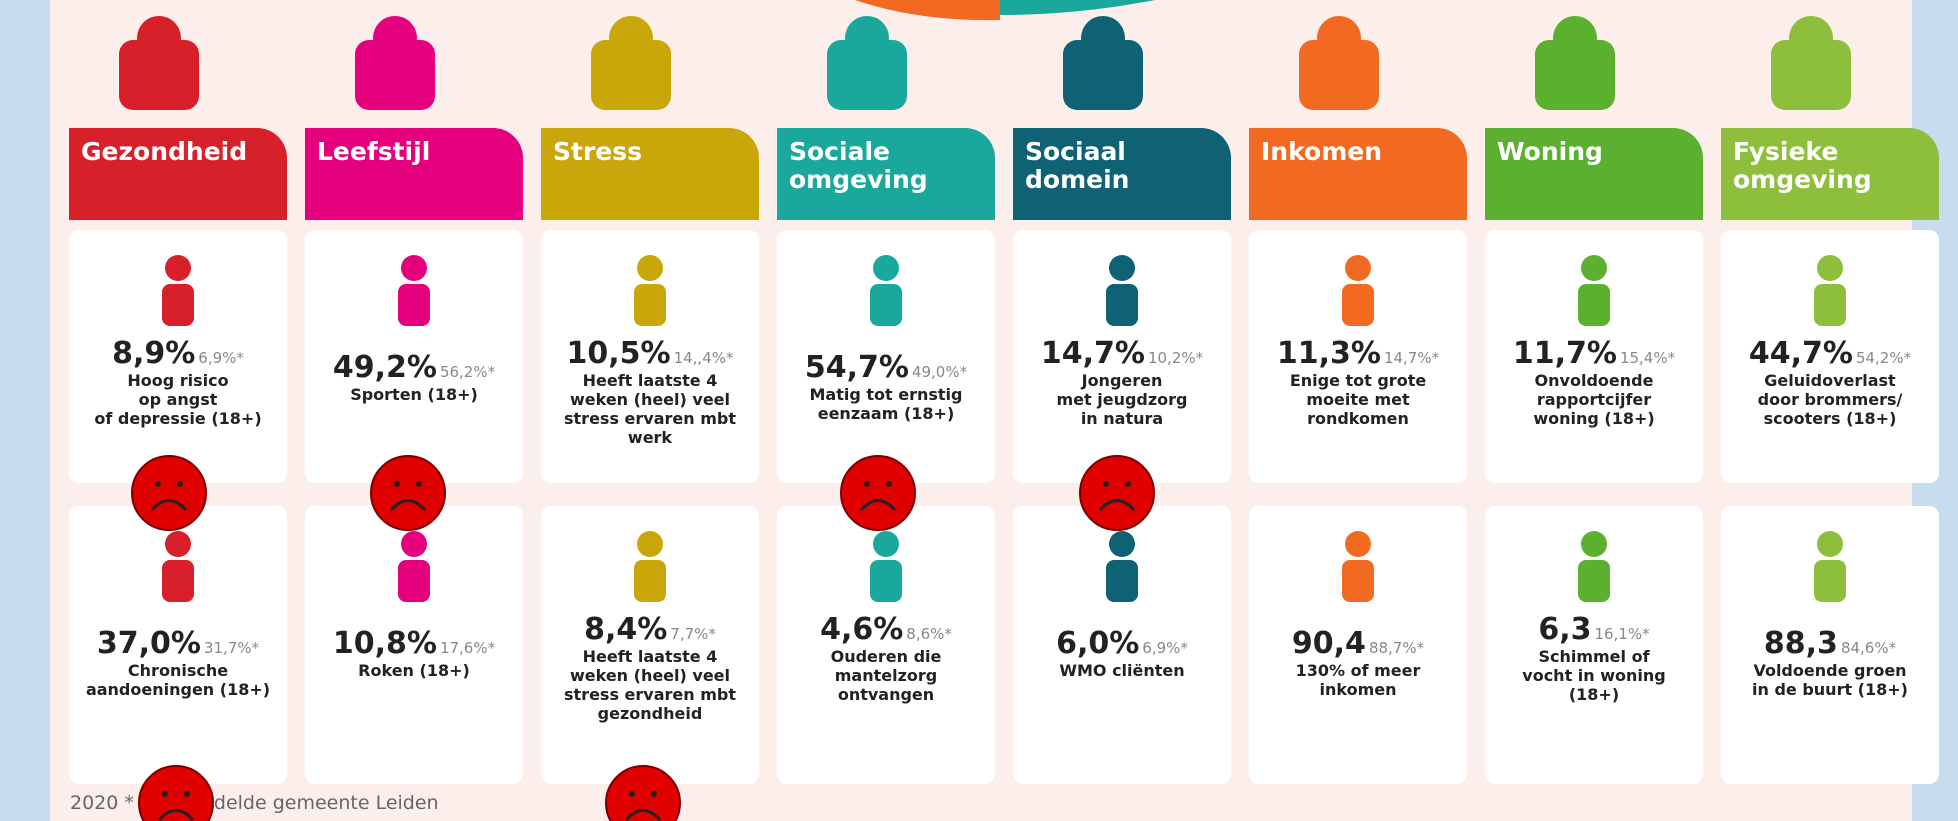 This screenshot has width=1958, height=821. I want to click on value-line: 8,4% 7,7%*, so click(650, 629).